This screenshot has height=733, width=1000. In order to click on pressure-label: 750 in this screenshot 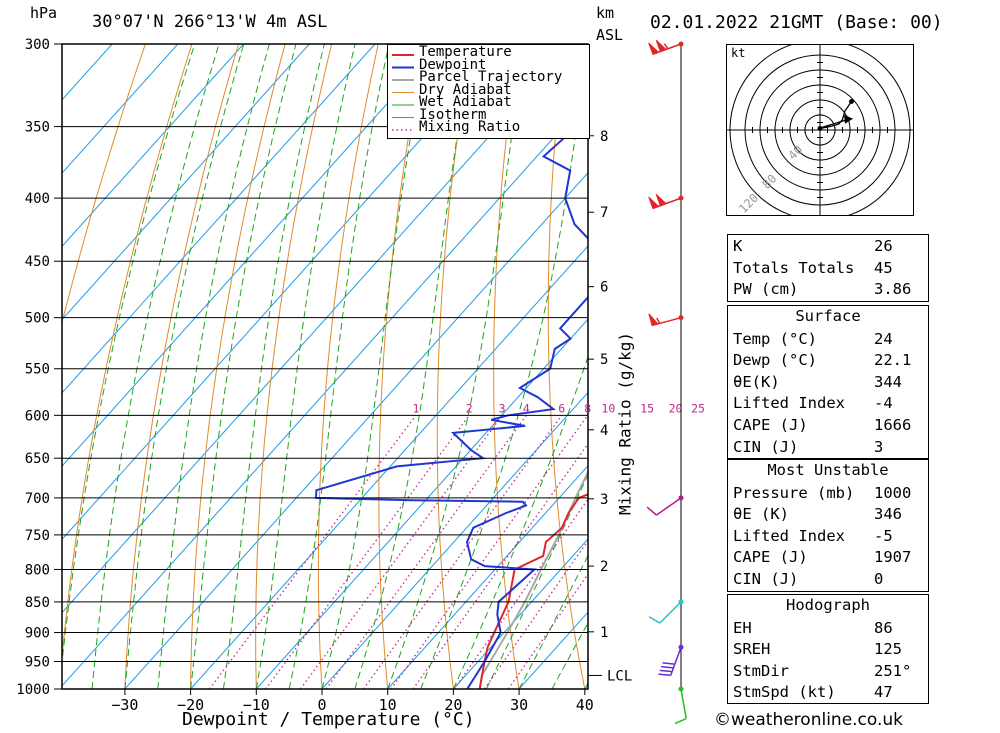, I will do `click(37, 536)`.